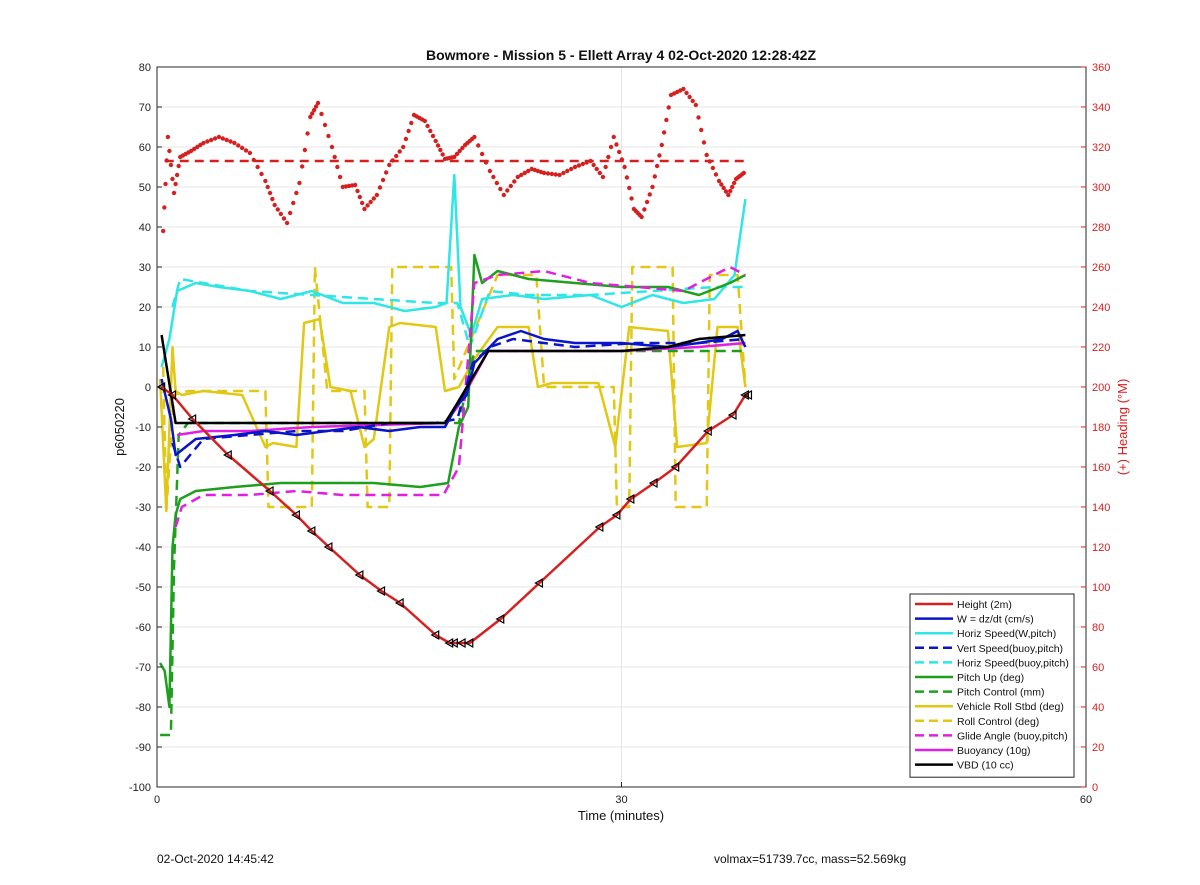 This screenshot has width=1200, height=885. What do you see at coordinates (1010, 707) in the screenshot?
I see `legend-label: Vehicle Roll Stbd (deg)` at bounding box center [1010, 707].